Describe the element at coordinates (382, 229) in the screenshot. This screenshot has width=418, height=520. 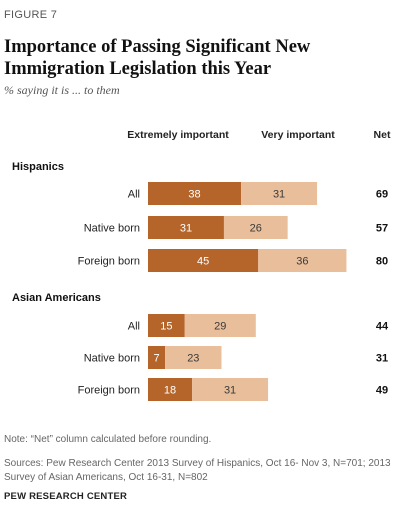
I see `net-value: 57` at that location.